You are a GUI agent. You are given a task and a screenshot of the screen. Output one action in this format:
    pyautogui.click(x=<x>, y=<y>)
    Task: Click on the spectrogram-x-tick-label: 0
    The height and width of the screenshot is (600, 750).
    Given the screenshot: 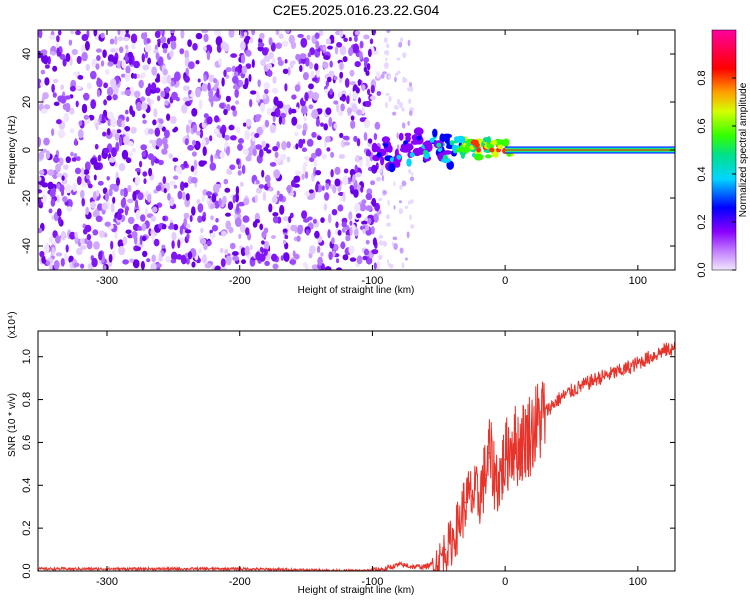 What is the action you would take?
    pyautogui.click(x=505, y=281)
    